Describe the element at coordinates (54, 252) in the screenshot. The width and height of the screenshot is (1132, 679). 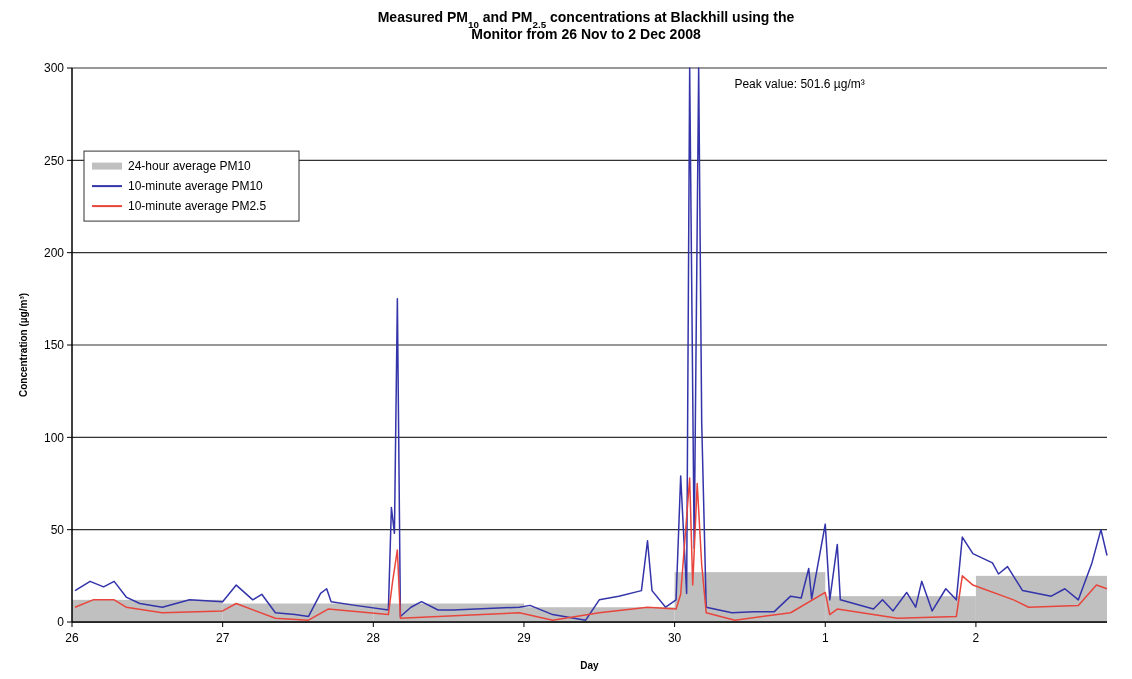
I see `y-tick-label: 200` at that location.